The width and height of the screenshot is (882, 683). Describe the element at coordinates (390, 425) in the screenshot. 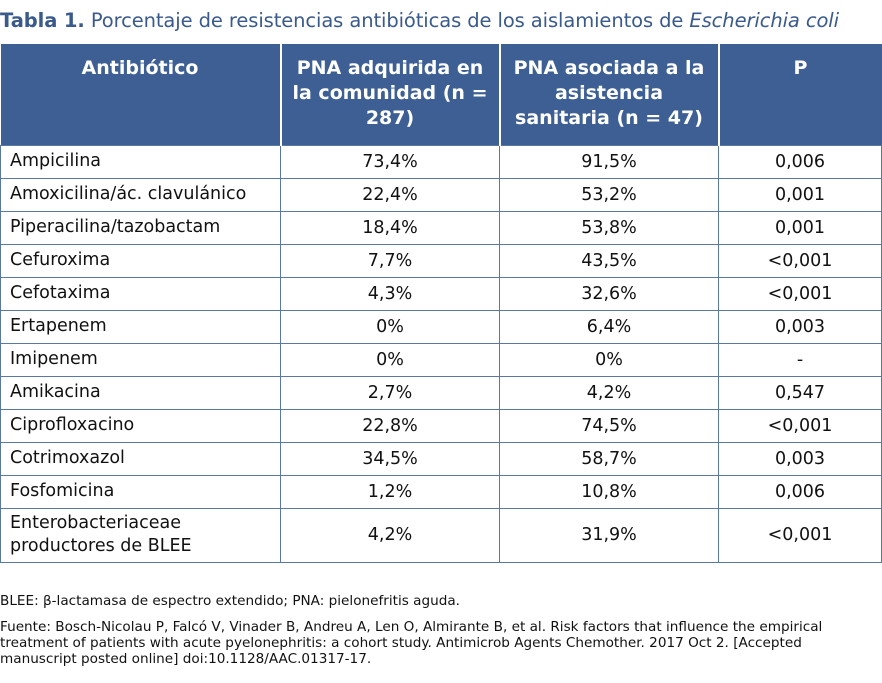

I see `cell-community: 22,8%` at that location.